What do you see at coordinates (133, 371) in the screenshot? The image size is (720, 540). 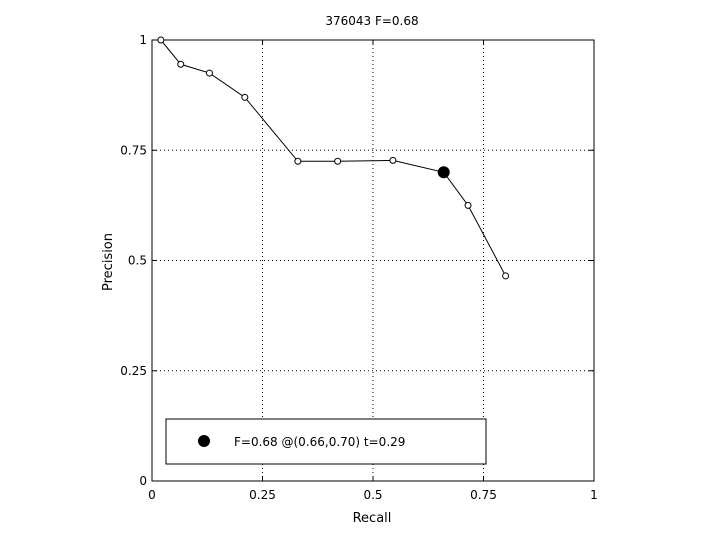 I see `y-tick-label: 0.25` at bounding box center [133, 371].